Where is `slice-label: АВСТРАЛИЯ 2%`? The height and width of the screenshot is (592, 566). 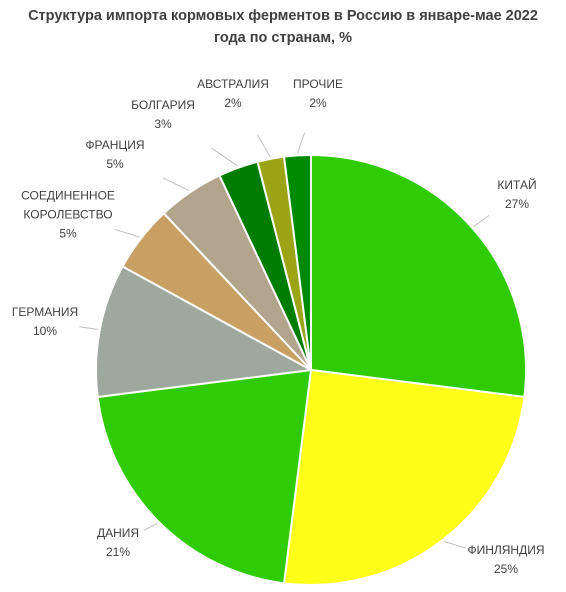 slice-label: АВСТРАЛИЯ 2% is located at coordinates (233, 94).